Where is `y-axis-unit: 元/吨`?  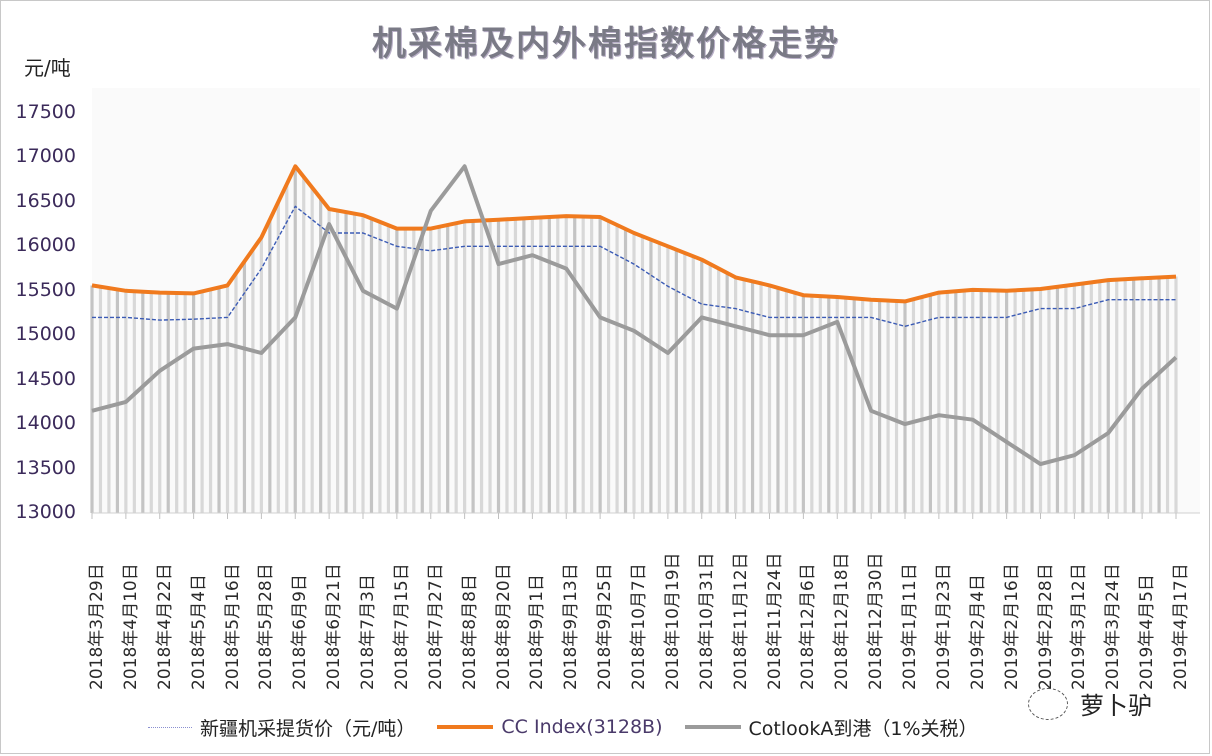
y-axis-unit: 元/吨 is located at coordinates (47, 68).